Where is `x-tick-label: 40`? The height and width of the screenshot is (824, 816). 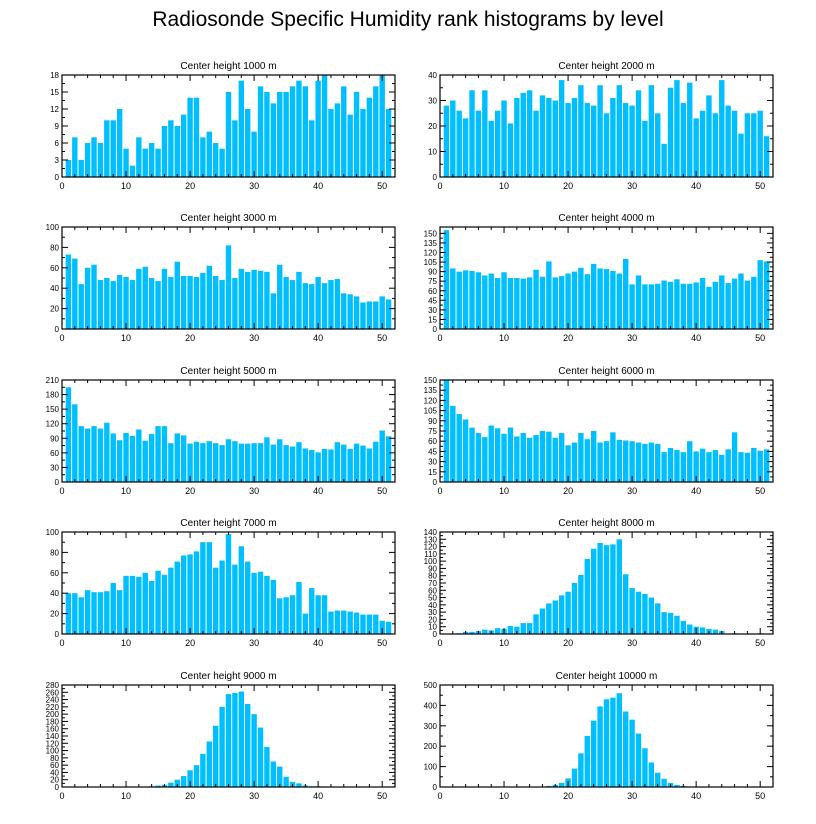 x-tick-label: 40 is located at coordinates (696, 491).